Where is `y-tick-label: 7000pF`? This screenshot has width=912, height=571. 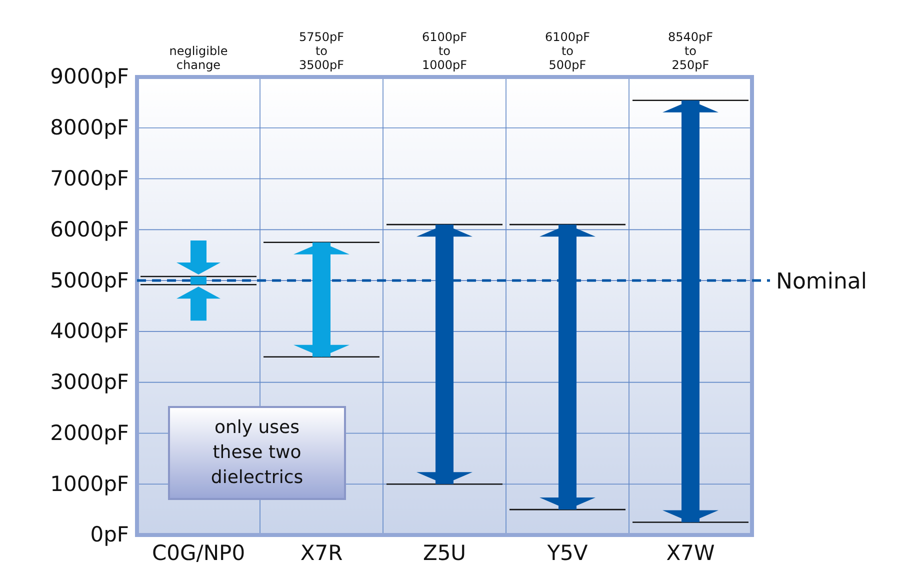
y-tick-label: 7000pF is located at coordinates (89, 178).